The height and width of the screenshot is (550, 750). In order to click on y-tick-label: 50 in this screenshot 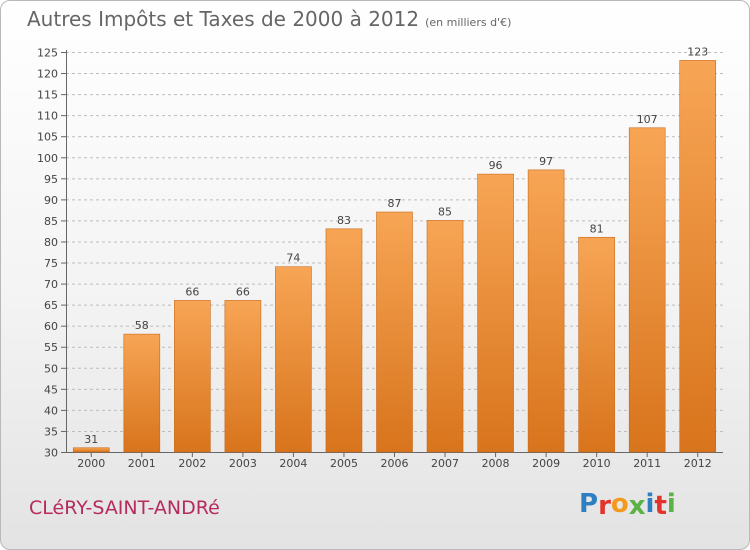, I will do `click(51, 368)`.